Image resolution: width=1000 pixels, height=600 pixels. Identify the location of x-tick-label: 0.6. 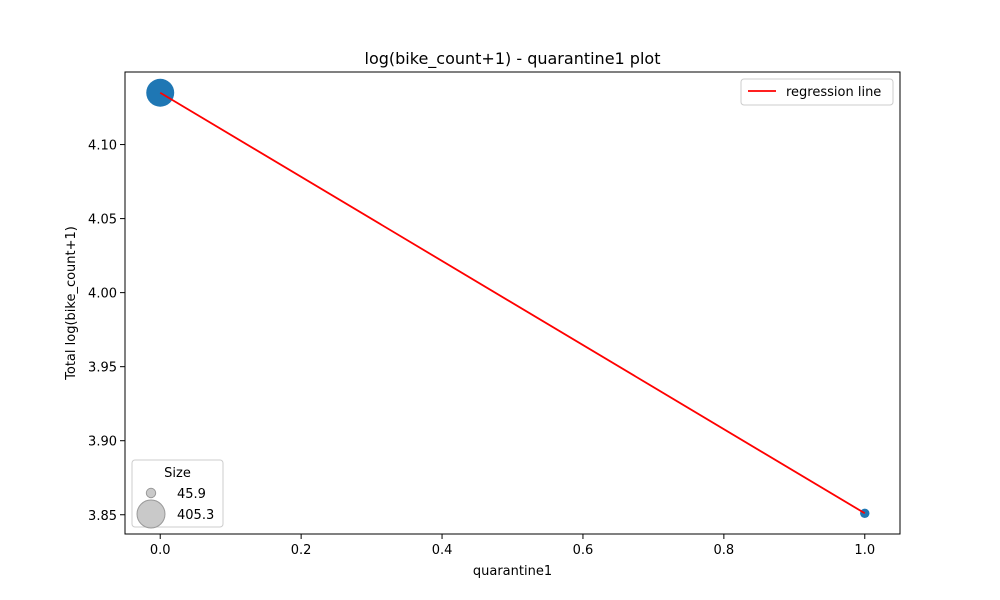
(583, 550).